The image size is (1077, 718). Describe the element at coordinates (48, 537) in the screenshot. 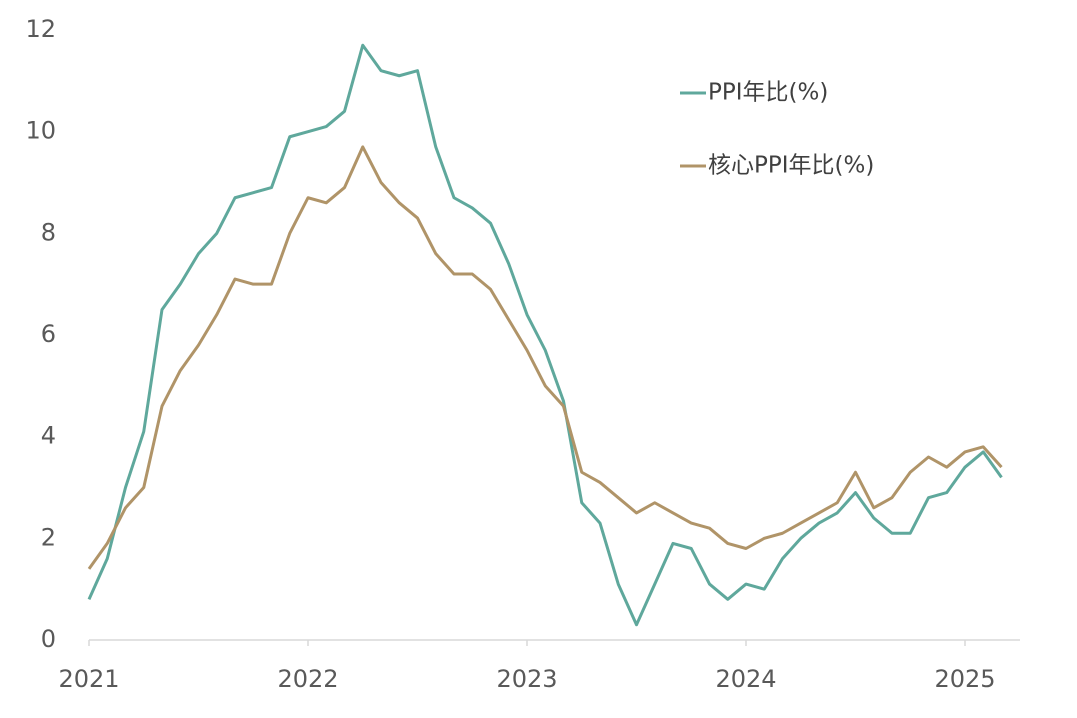

I see `y-tick-label: 2` at that location.